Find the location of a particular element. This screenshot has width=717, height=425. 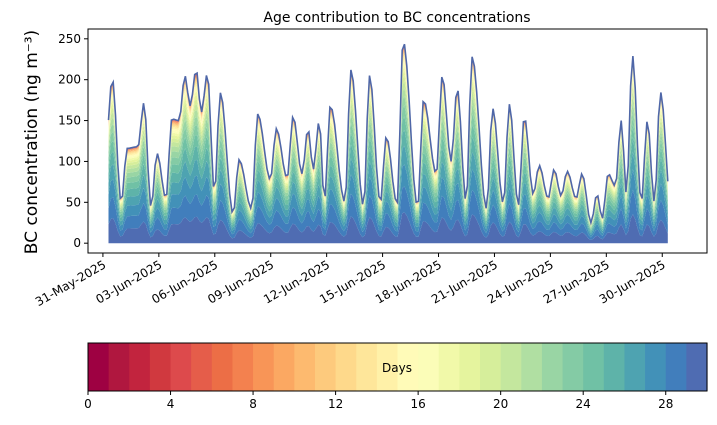

y-tick-label: 150 is located at coordinates (69, 121).